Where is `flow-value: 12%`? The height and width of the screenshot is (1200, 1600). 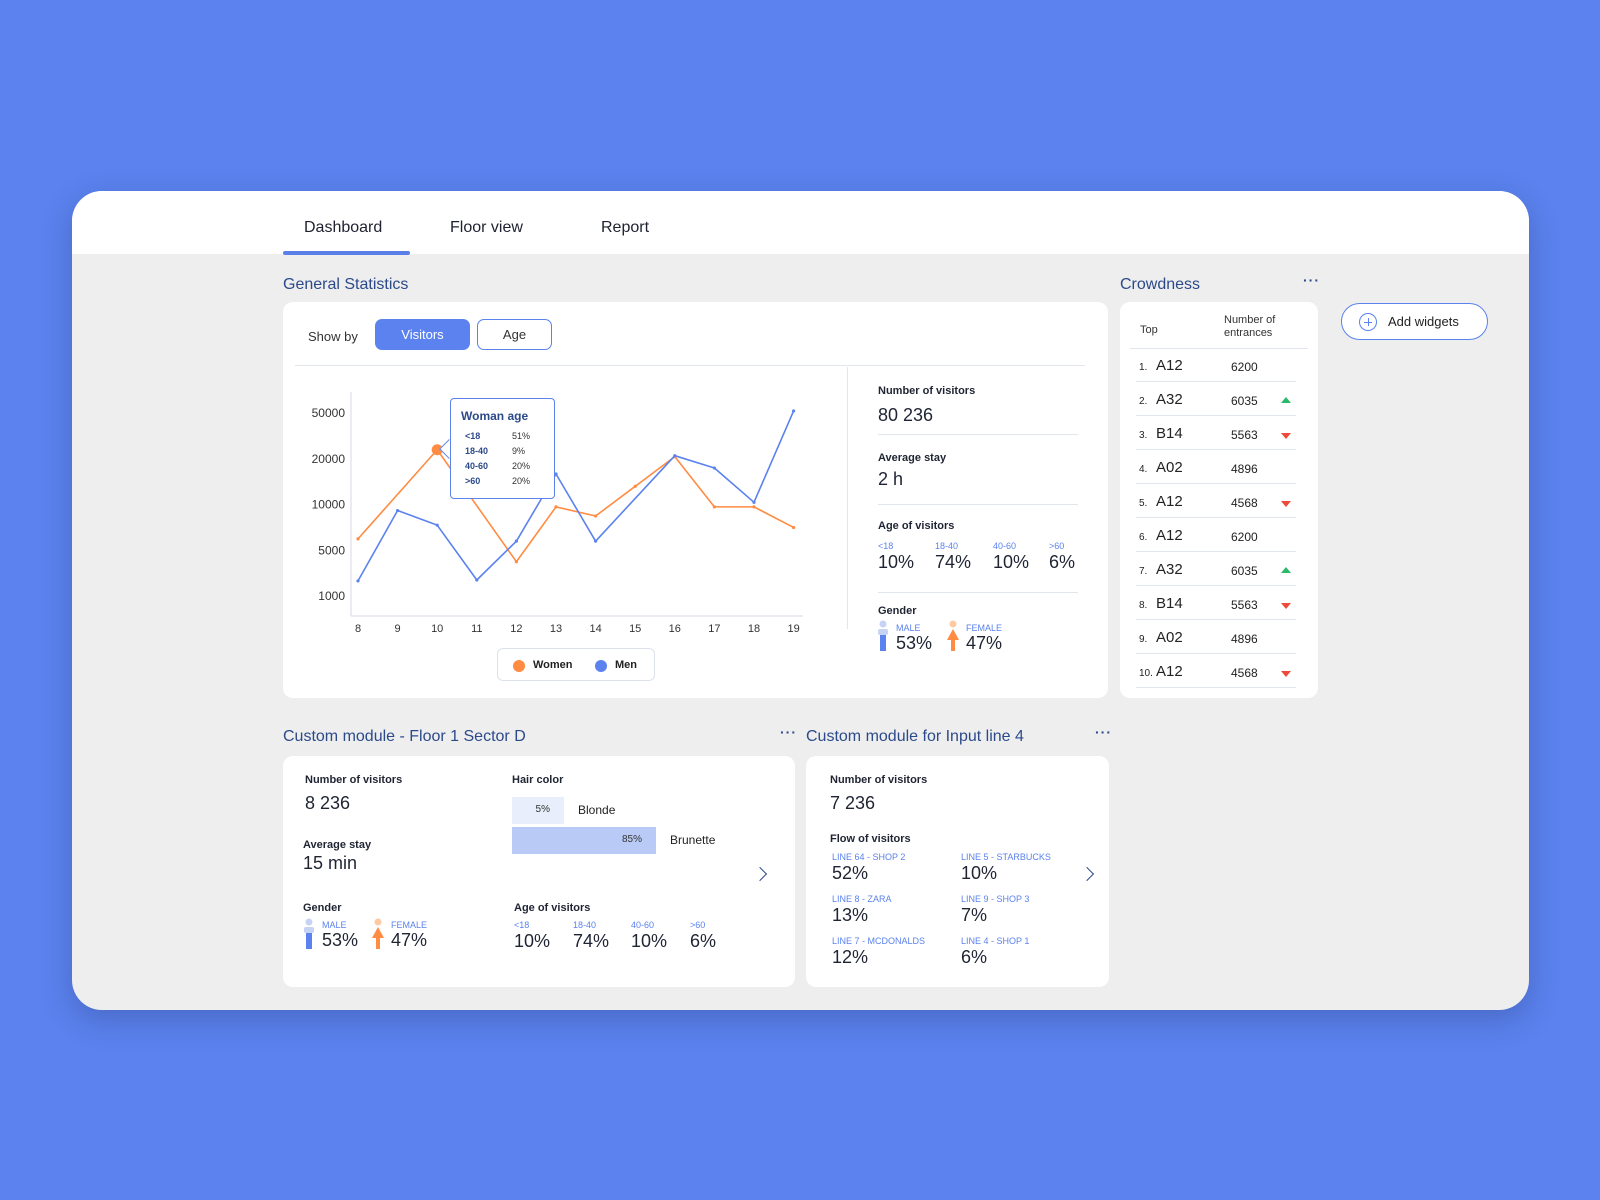 flow-value: 12% is located at coordinates (850, 957).